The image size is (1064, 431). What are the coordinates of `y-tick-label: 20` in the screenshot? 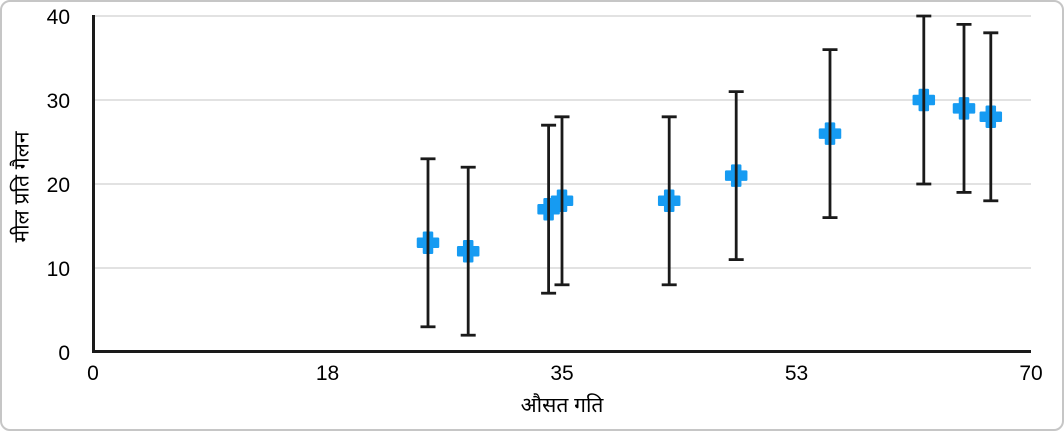 It's located at (58, 185).